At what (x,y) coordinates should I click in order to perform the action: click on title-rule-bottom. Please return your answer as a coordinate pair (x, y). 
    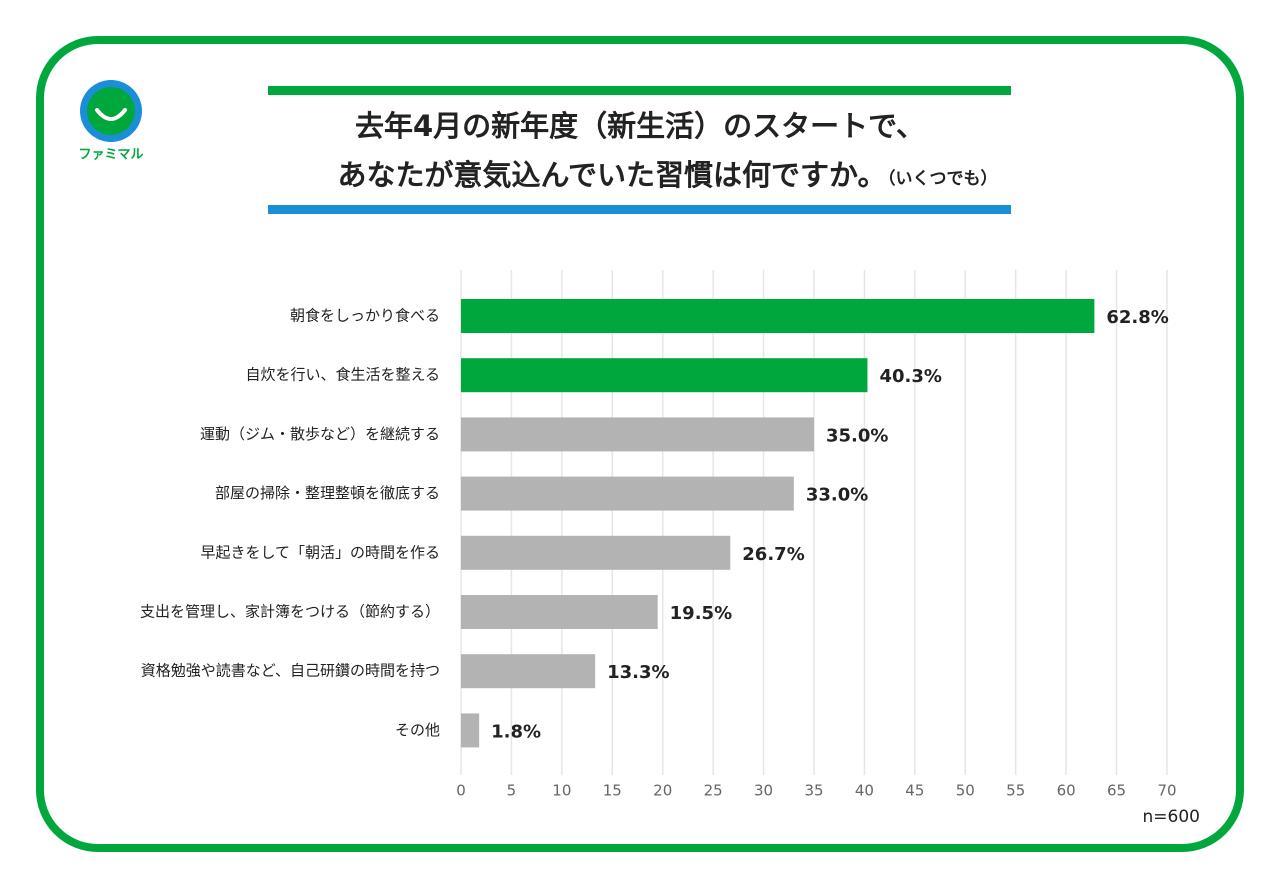
    Looking at the image, I should click on (639, 209).